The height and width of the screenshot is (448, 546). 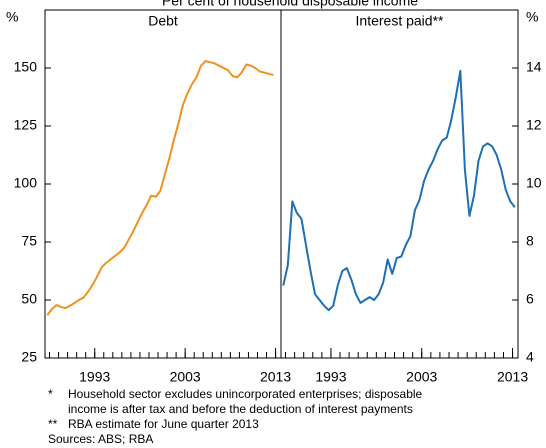 I want to click on y-tick-label: 12, so click(x=534, y=125).